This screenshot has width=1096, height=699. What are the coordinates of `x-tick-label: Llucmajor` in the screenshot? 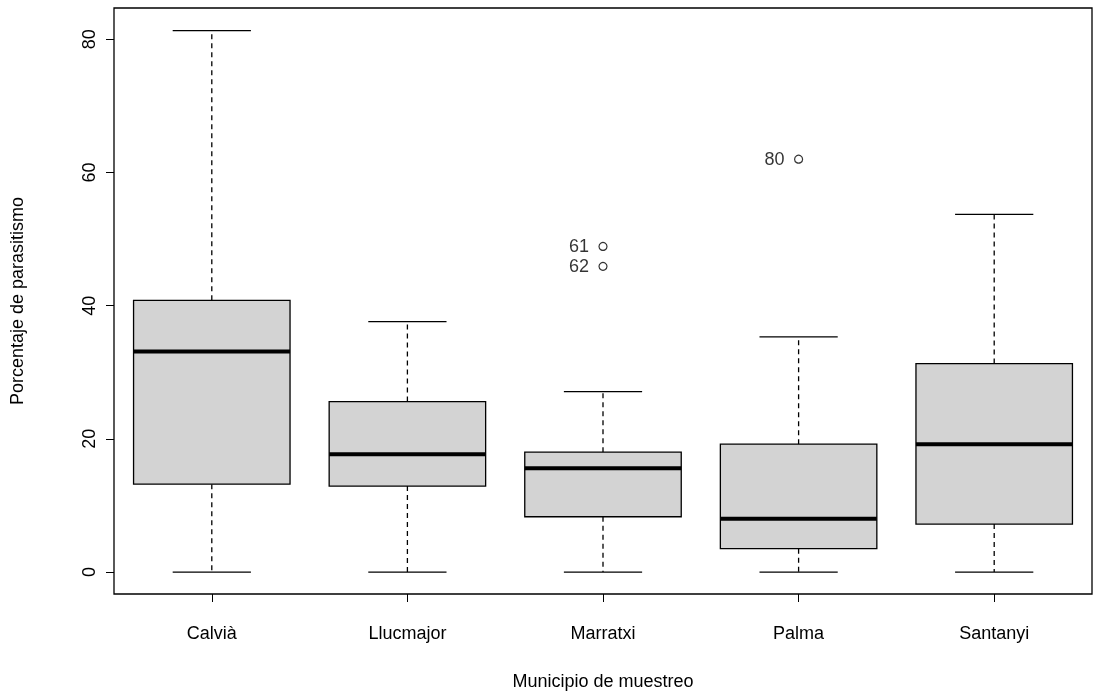 It's located at (407, 633).